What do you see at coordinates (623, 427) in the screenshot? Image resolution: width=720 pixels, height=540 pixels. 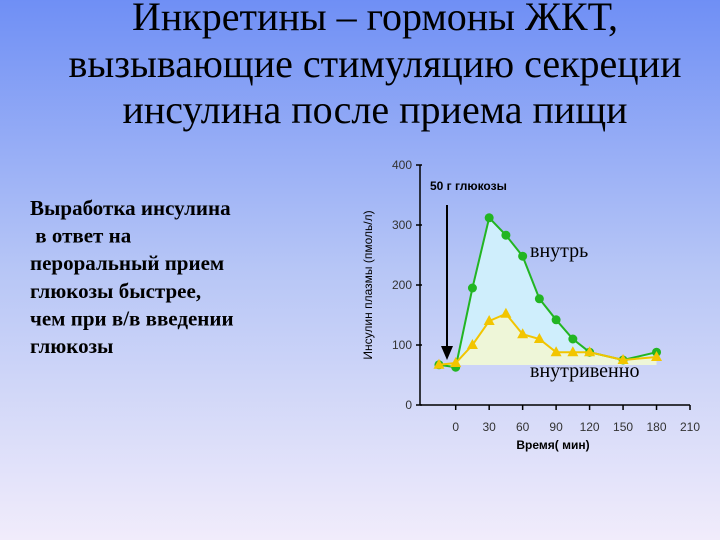 I see `x-tick-label: 150` at bounding box center [623, 427].